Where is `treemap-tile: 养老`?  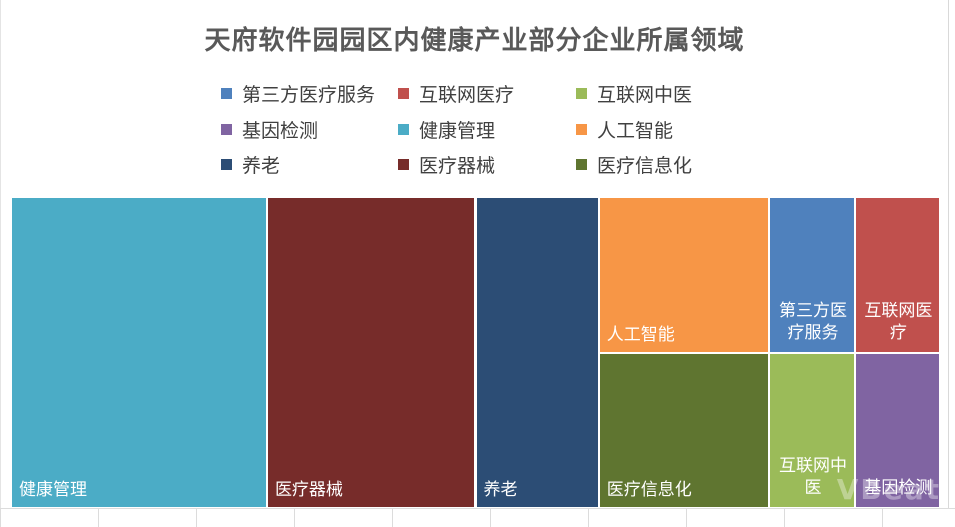
treemap-tile: 养老 is located at coordinates (537, 352).